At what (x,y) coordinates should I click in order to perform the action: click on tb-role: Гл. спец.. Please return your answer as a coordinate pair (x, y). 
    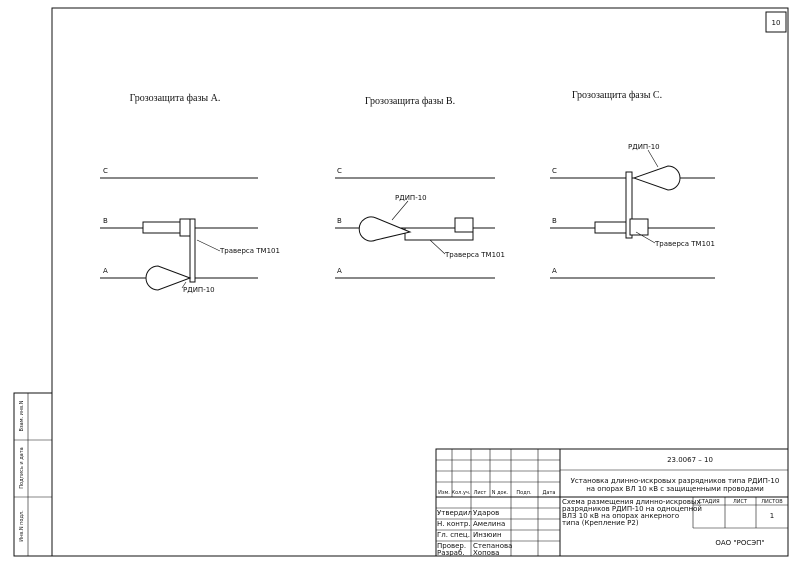
    Looking at the image, I should click on (453, 535).